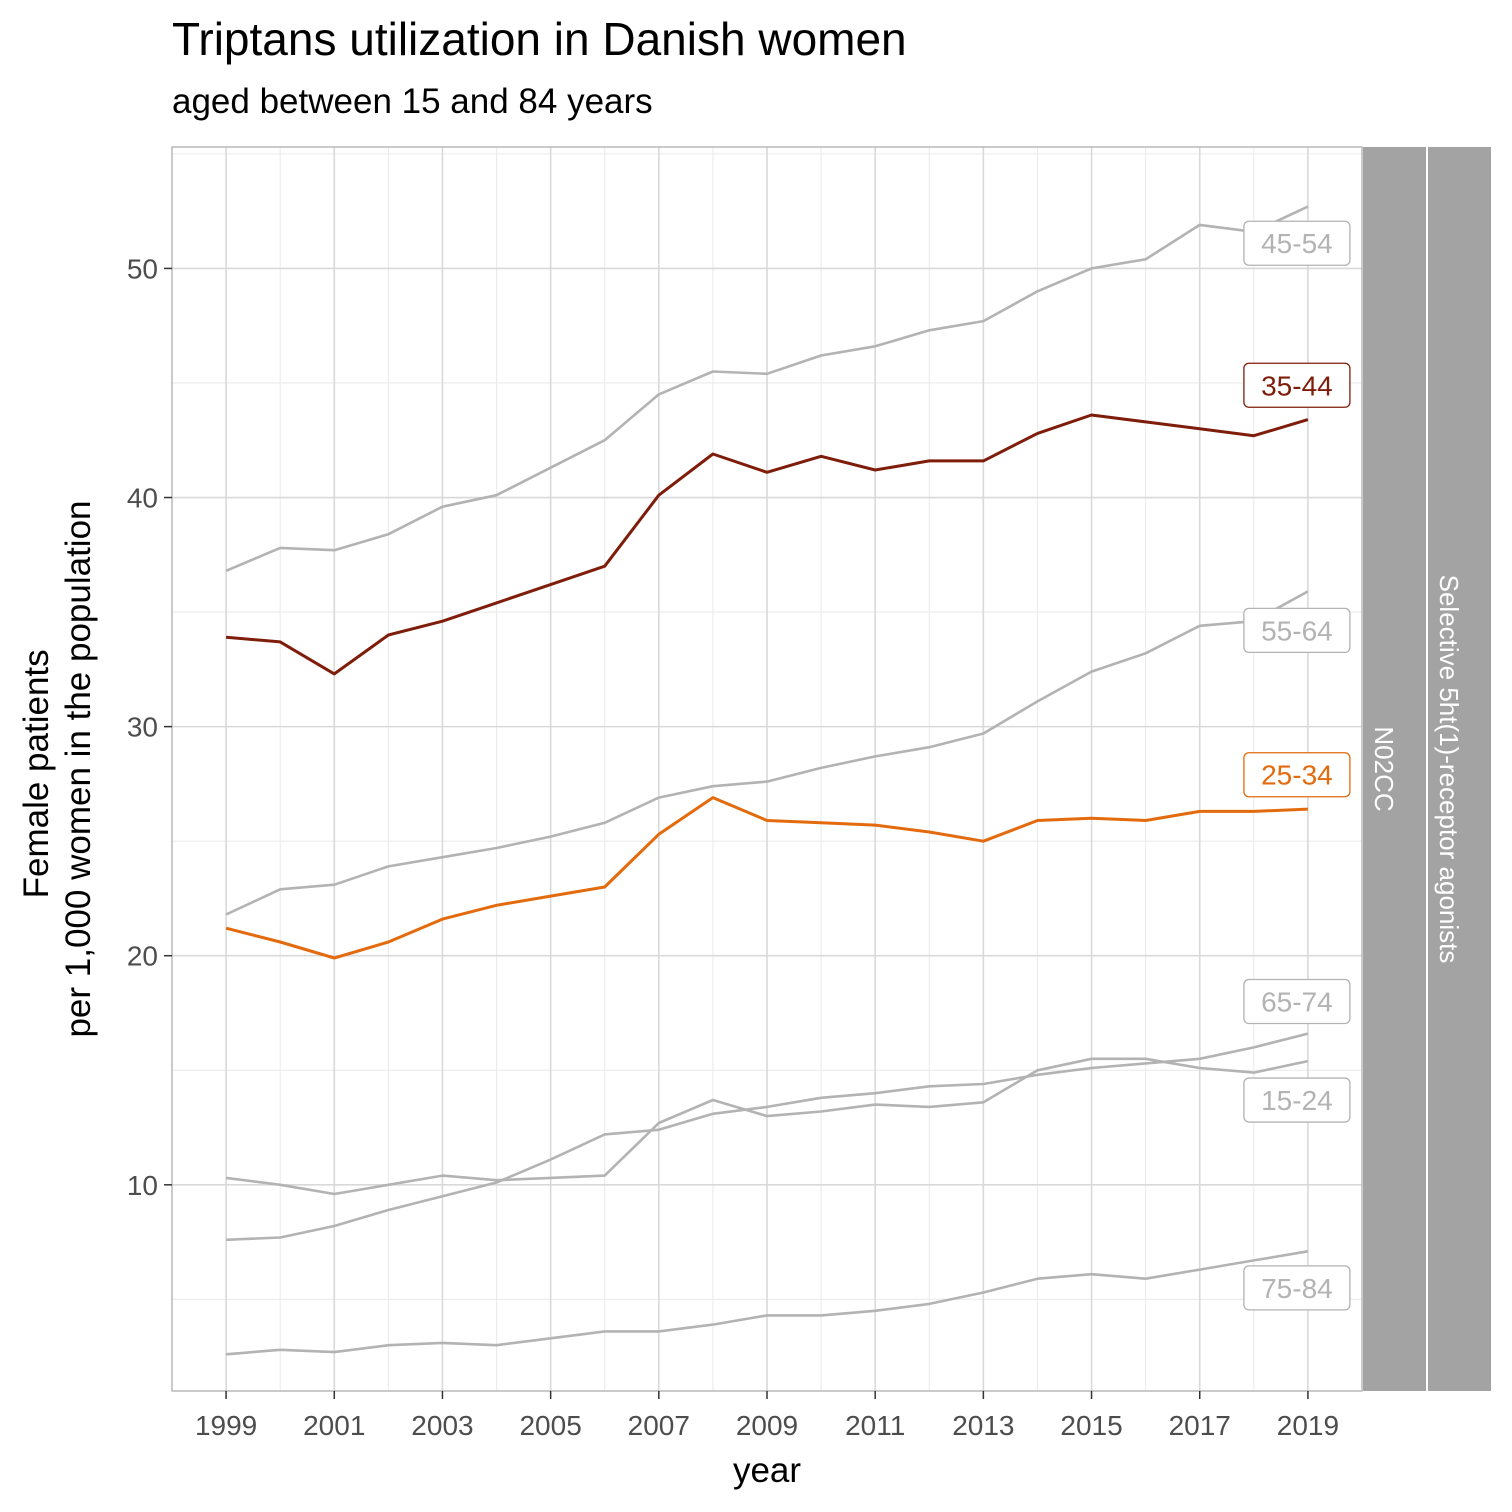  I want to click on facet-strip-outer-label: Selective 5ht(1)-receptor agonists, so click(1449, 769).